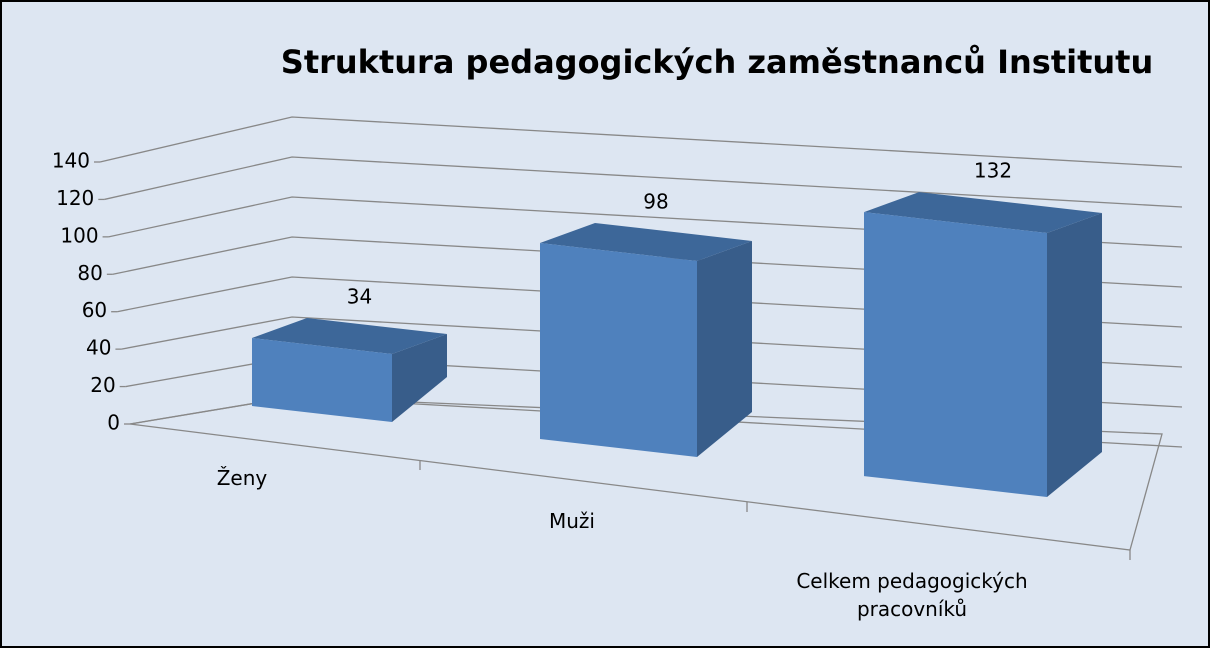  What do you see at coordinates (102, 385) in the screenshot?
I see `y-tick-label: 20` at bounding box center [102, 385].